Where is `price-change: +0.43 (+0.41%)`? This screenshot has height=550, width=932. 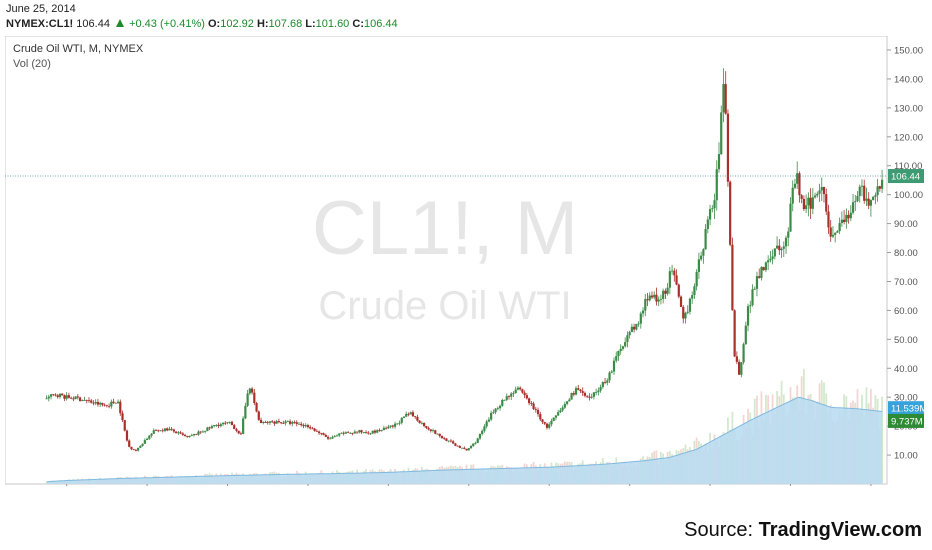
price-change: +0.43 (+0.41%) is located at coordinates (167, 24).